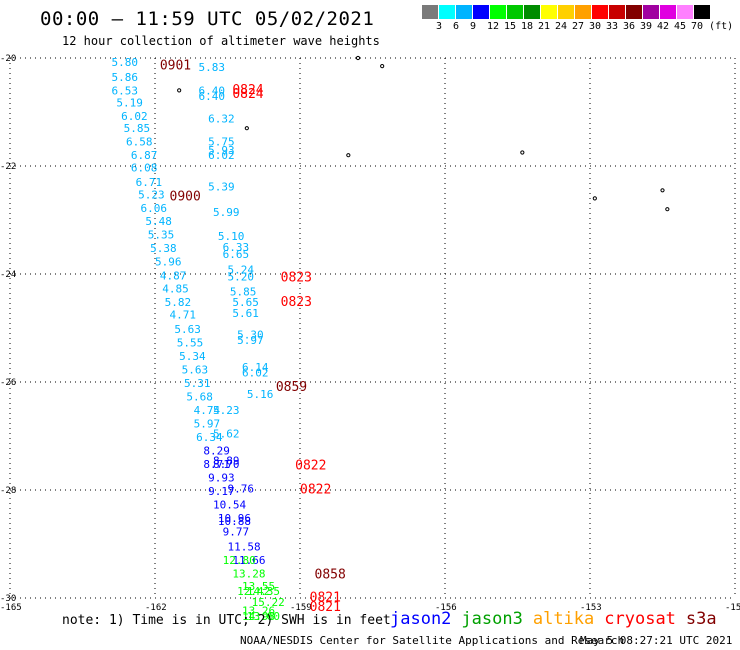 This screenshot has width=740, height=650. I want to click on wave-height-value: 8.71, so click(216, 464).